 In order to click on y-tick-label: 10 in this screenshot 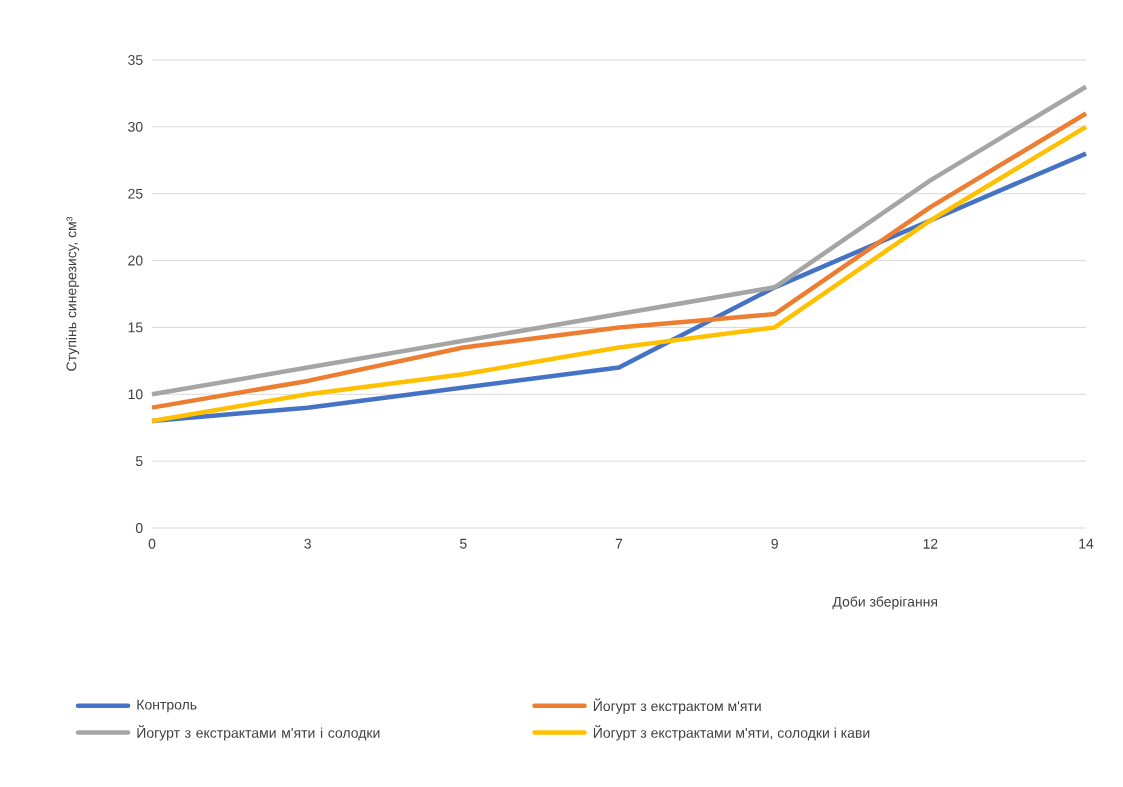, I will do `click(135, 394)`.